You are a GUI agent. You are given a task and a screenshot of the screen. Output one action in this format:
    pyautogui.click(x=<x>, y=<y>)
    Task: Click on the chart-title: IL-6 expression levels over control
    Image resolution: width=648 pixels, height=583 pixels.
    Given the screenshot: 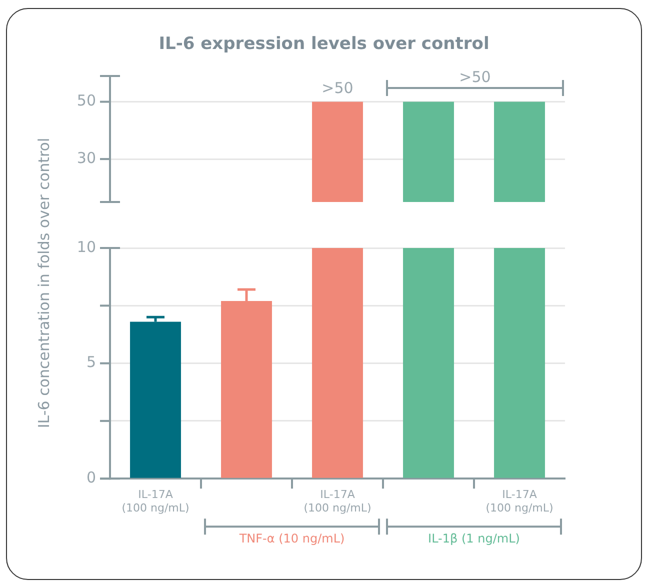 What is the action you would take?
    pyautogui.click(x=324, y=44)
    